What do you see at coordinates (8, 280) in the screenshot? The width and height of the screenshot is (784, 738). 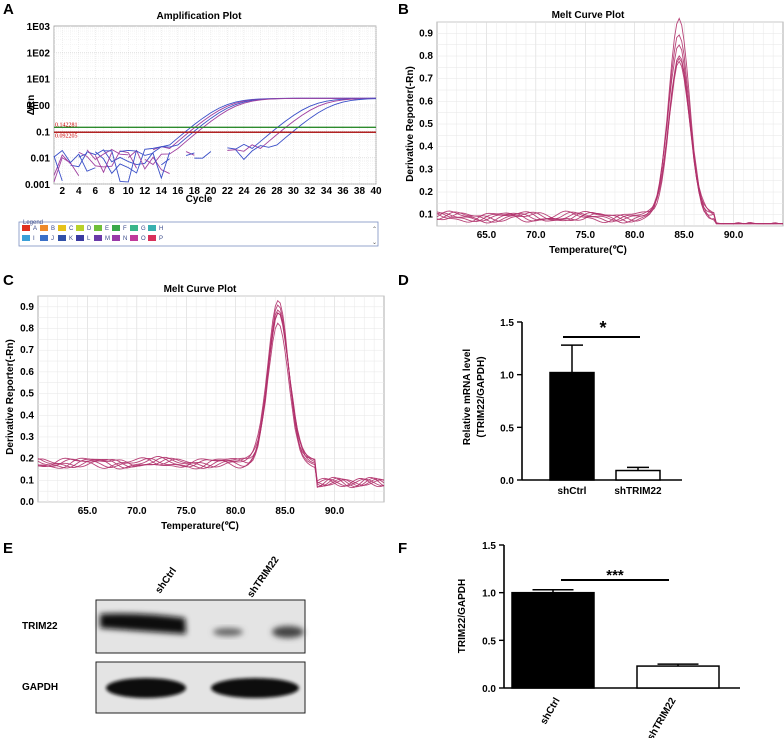 I see `panel-label-c: C` at bounding box center [8, 280].